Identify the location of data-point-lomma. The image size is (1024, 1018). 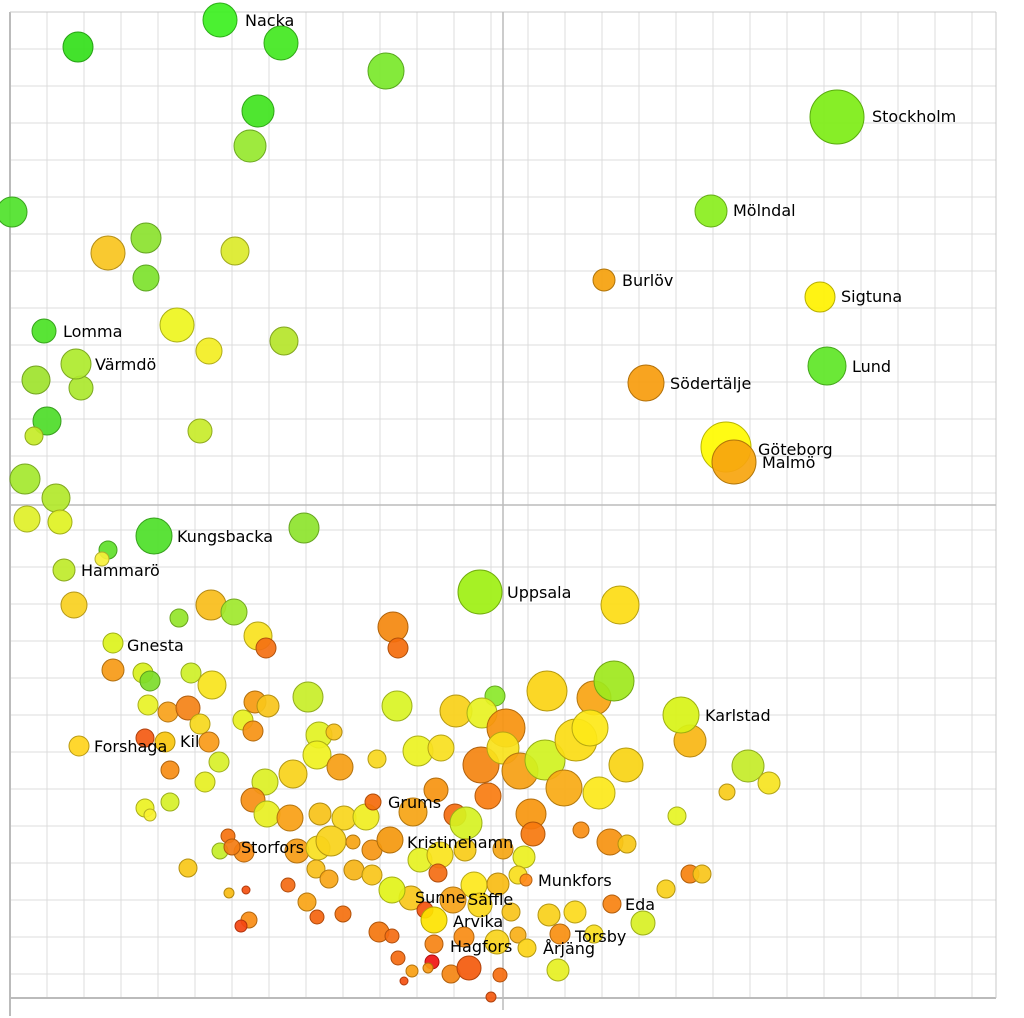
(44, 331).